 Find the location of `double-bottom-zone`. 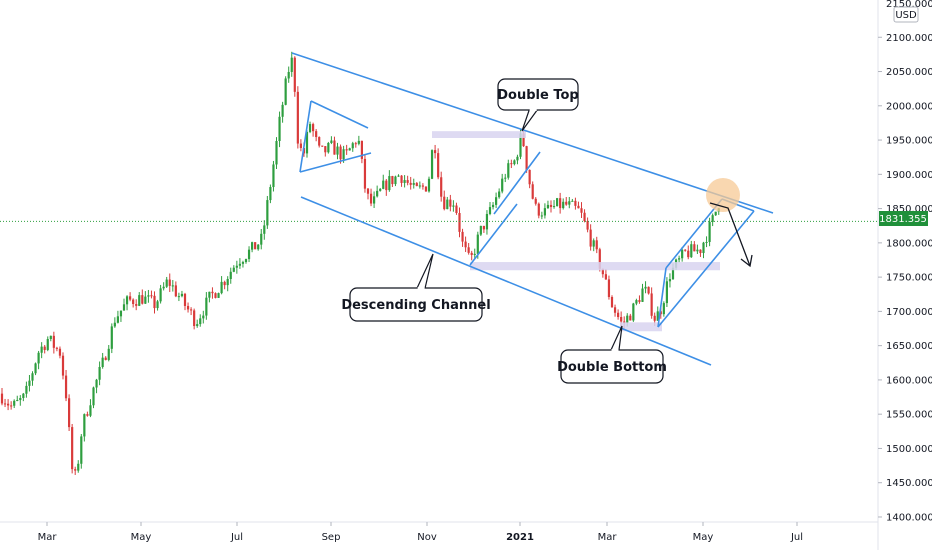

double-bottom-zone is located at coordinates (641, 327).